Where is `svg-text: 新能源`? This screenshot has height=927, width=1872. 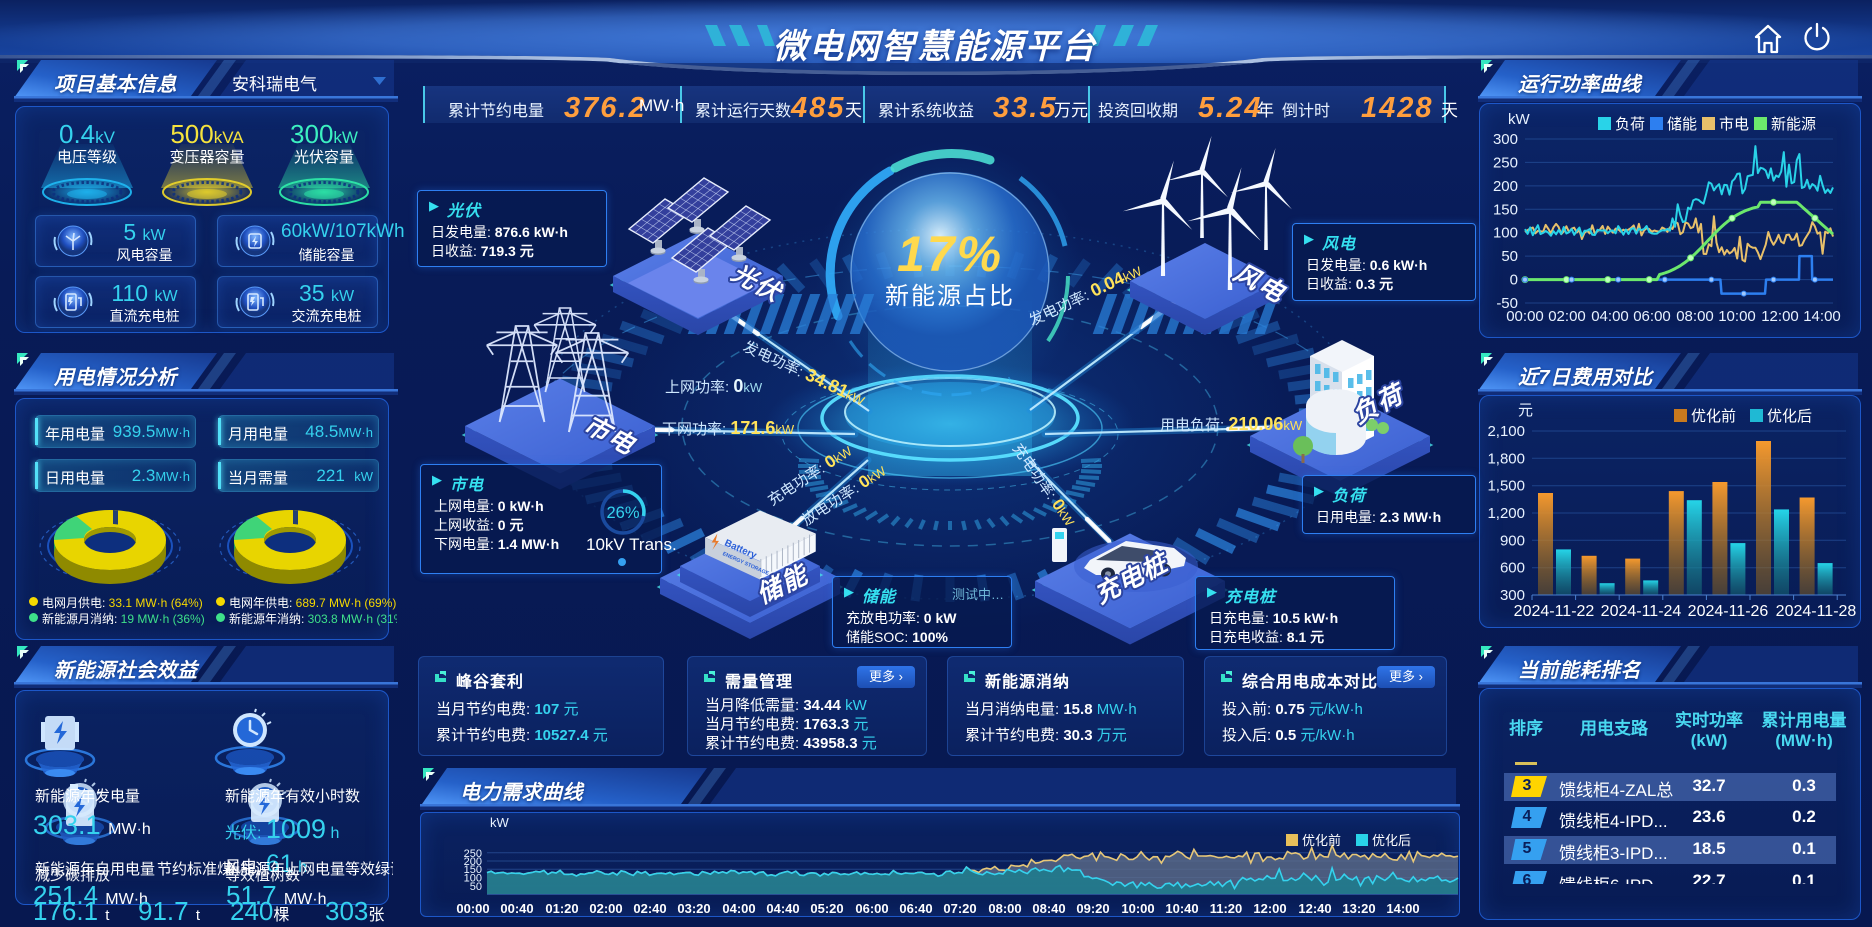
svg-text: 新能源 is located at coordinates (1793, 124).